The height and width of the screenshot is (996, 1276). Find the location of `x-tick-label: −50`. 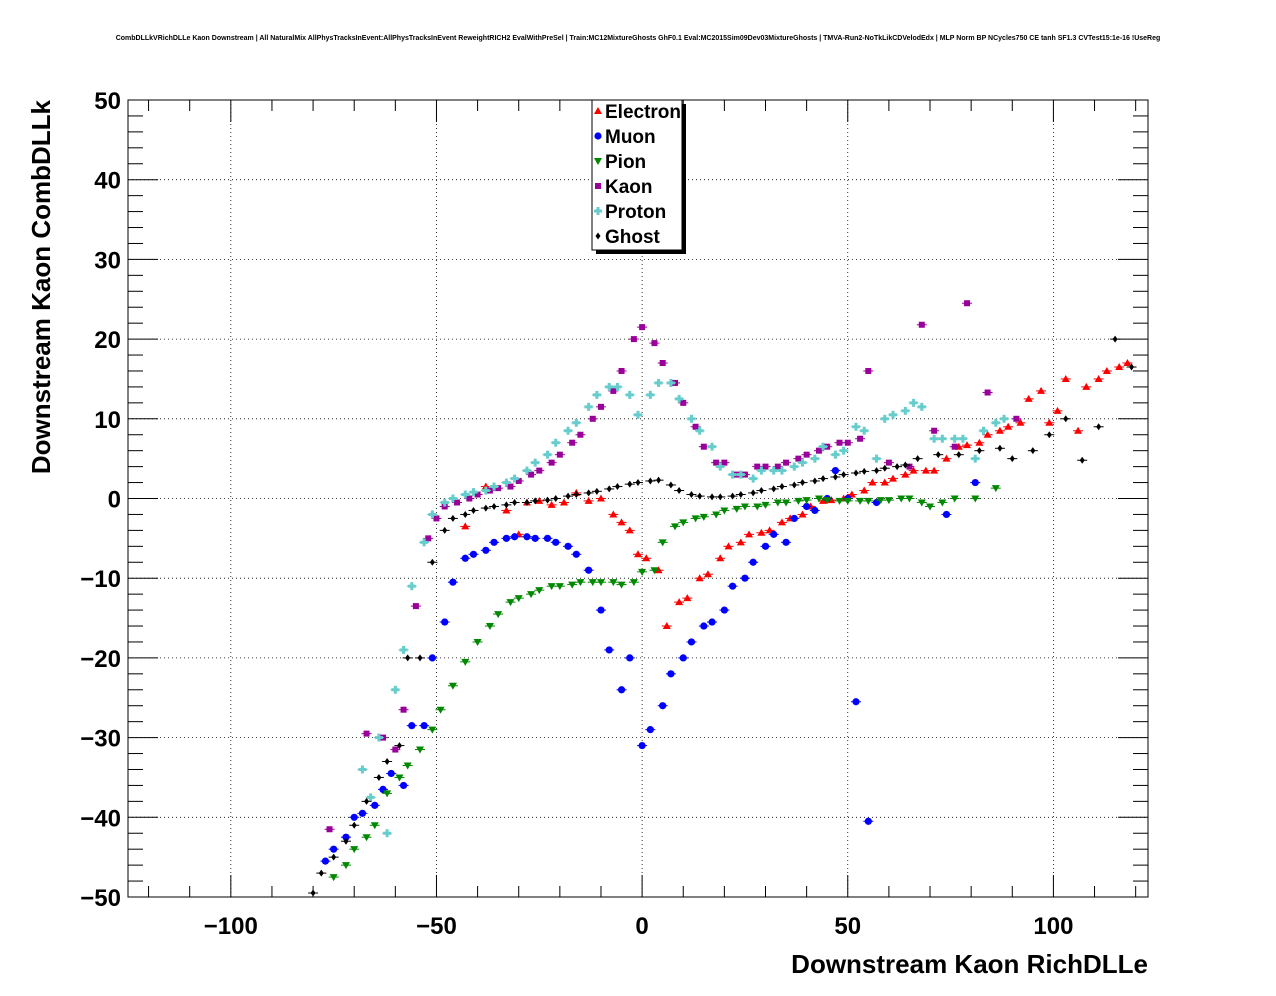

x-tick-label: −50 is located at coordinates (436, 926).